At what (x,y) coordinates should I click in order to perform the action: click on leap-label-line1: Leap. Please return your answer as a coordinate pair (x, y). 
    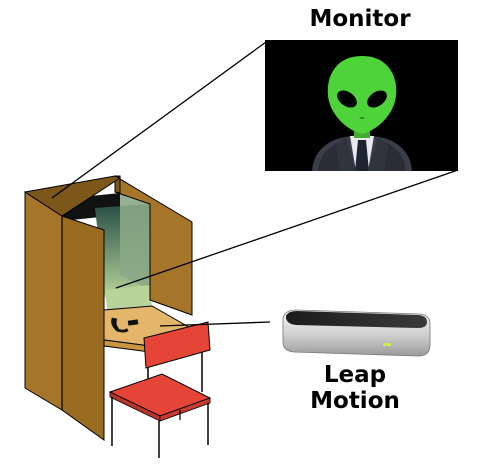
    Looking at the image, I should click on (355, 375).